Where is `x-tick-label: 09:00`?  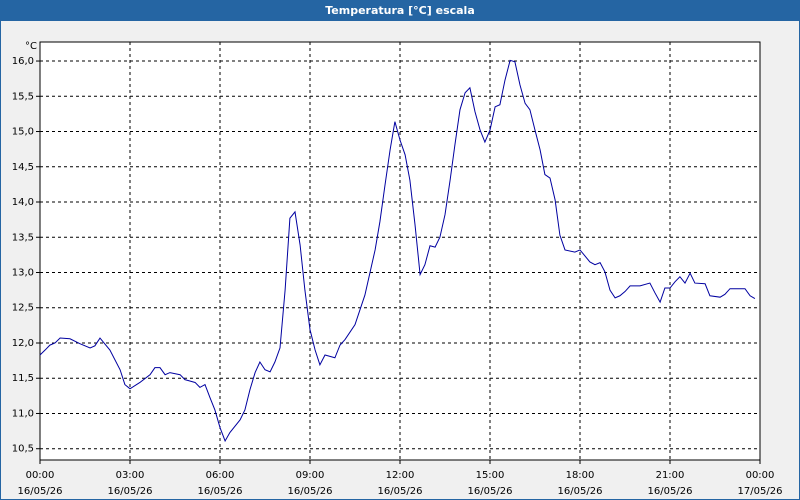 x-tick-label: 09:00 is located at coordinates (310, 475).